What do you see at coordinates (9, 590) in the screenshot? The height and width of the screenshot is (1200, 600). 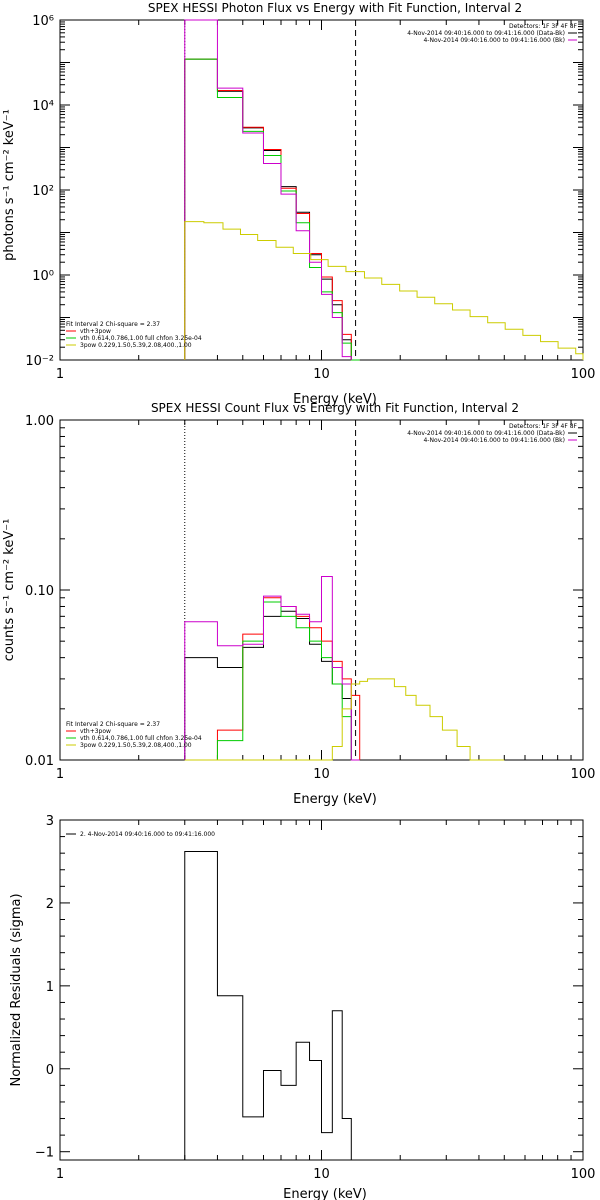 I see `count-y-label: counts s⁻¹ cm⁻² keV⁻¹` at bounding box center [9, 590].